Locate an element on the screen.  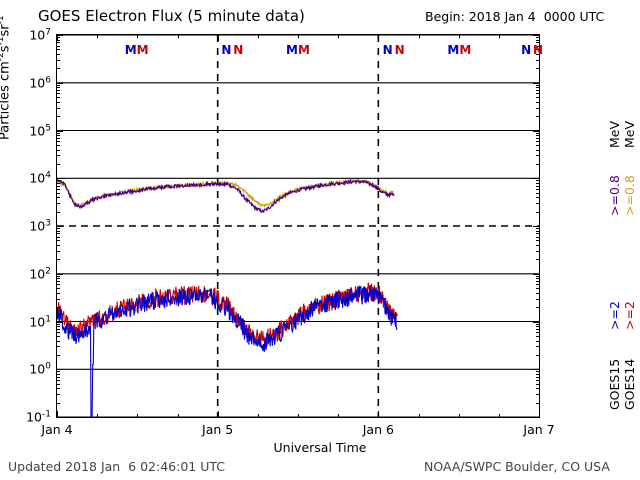
legend-item: GOES15 is located at coordinates (614, 384).